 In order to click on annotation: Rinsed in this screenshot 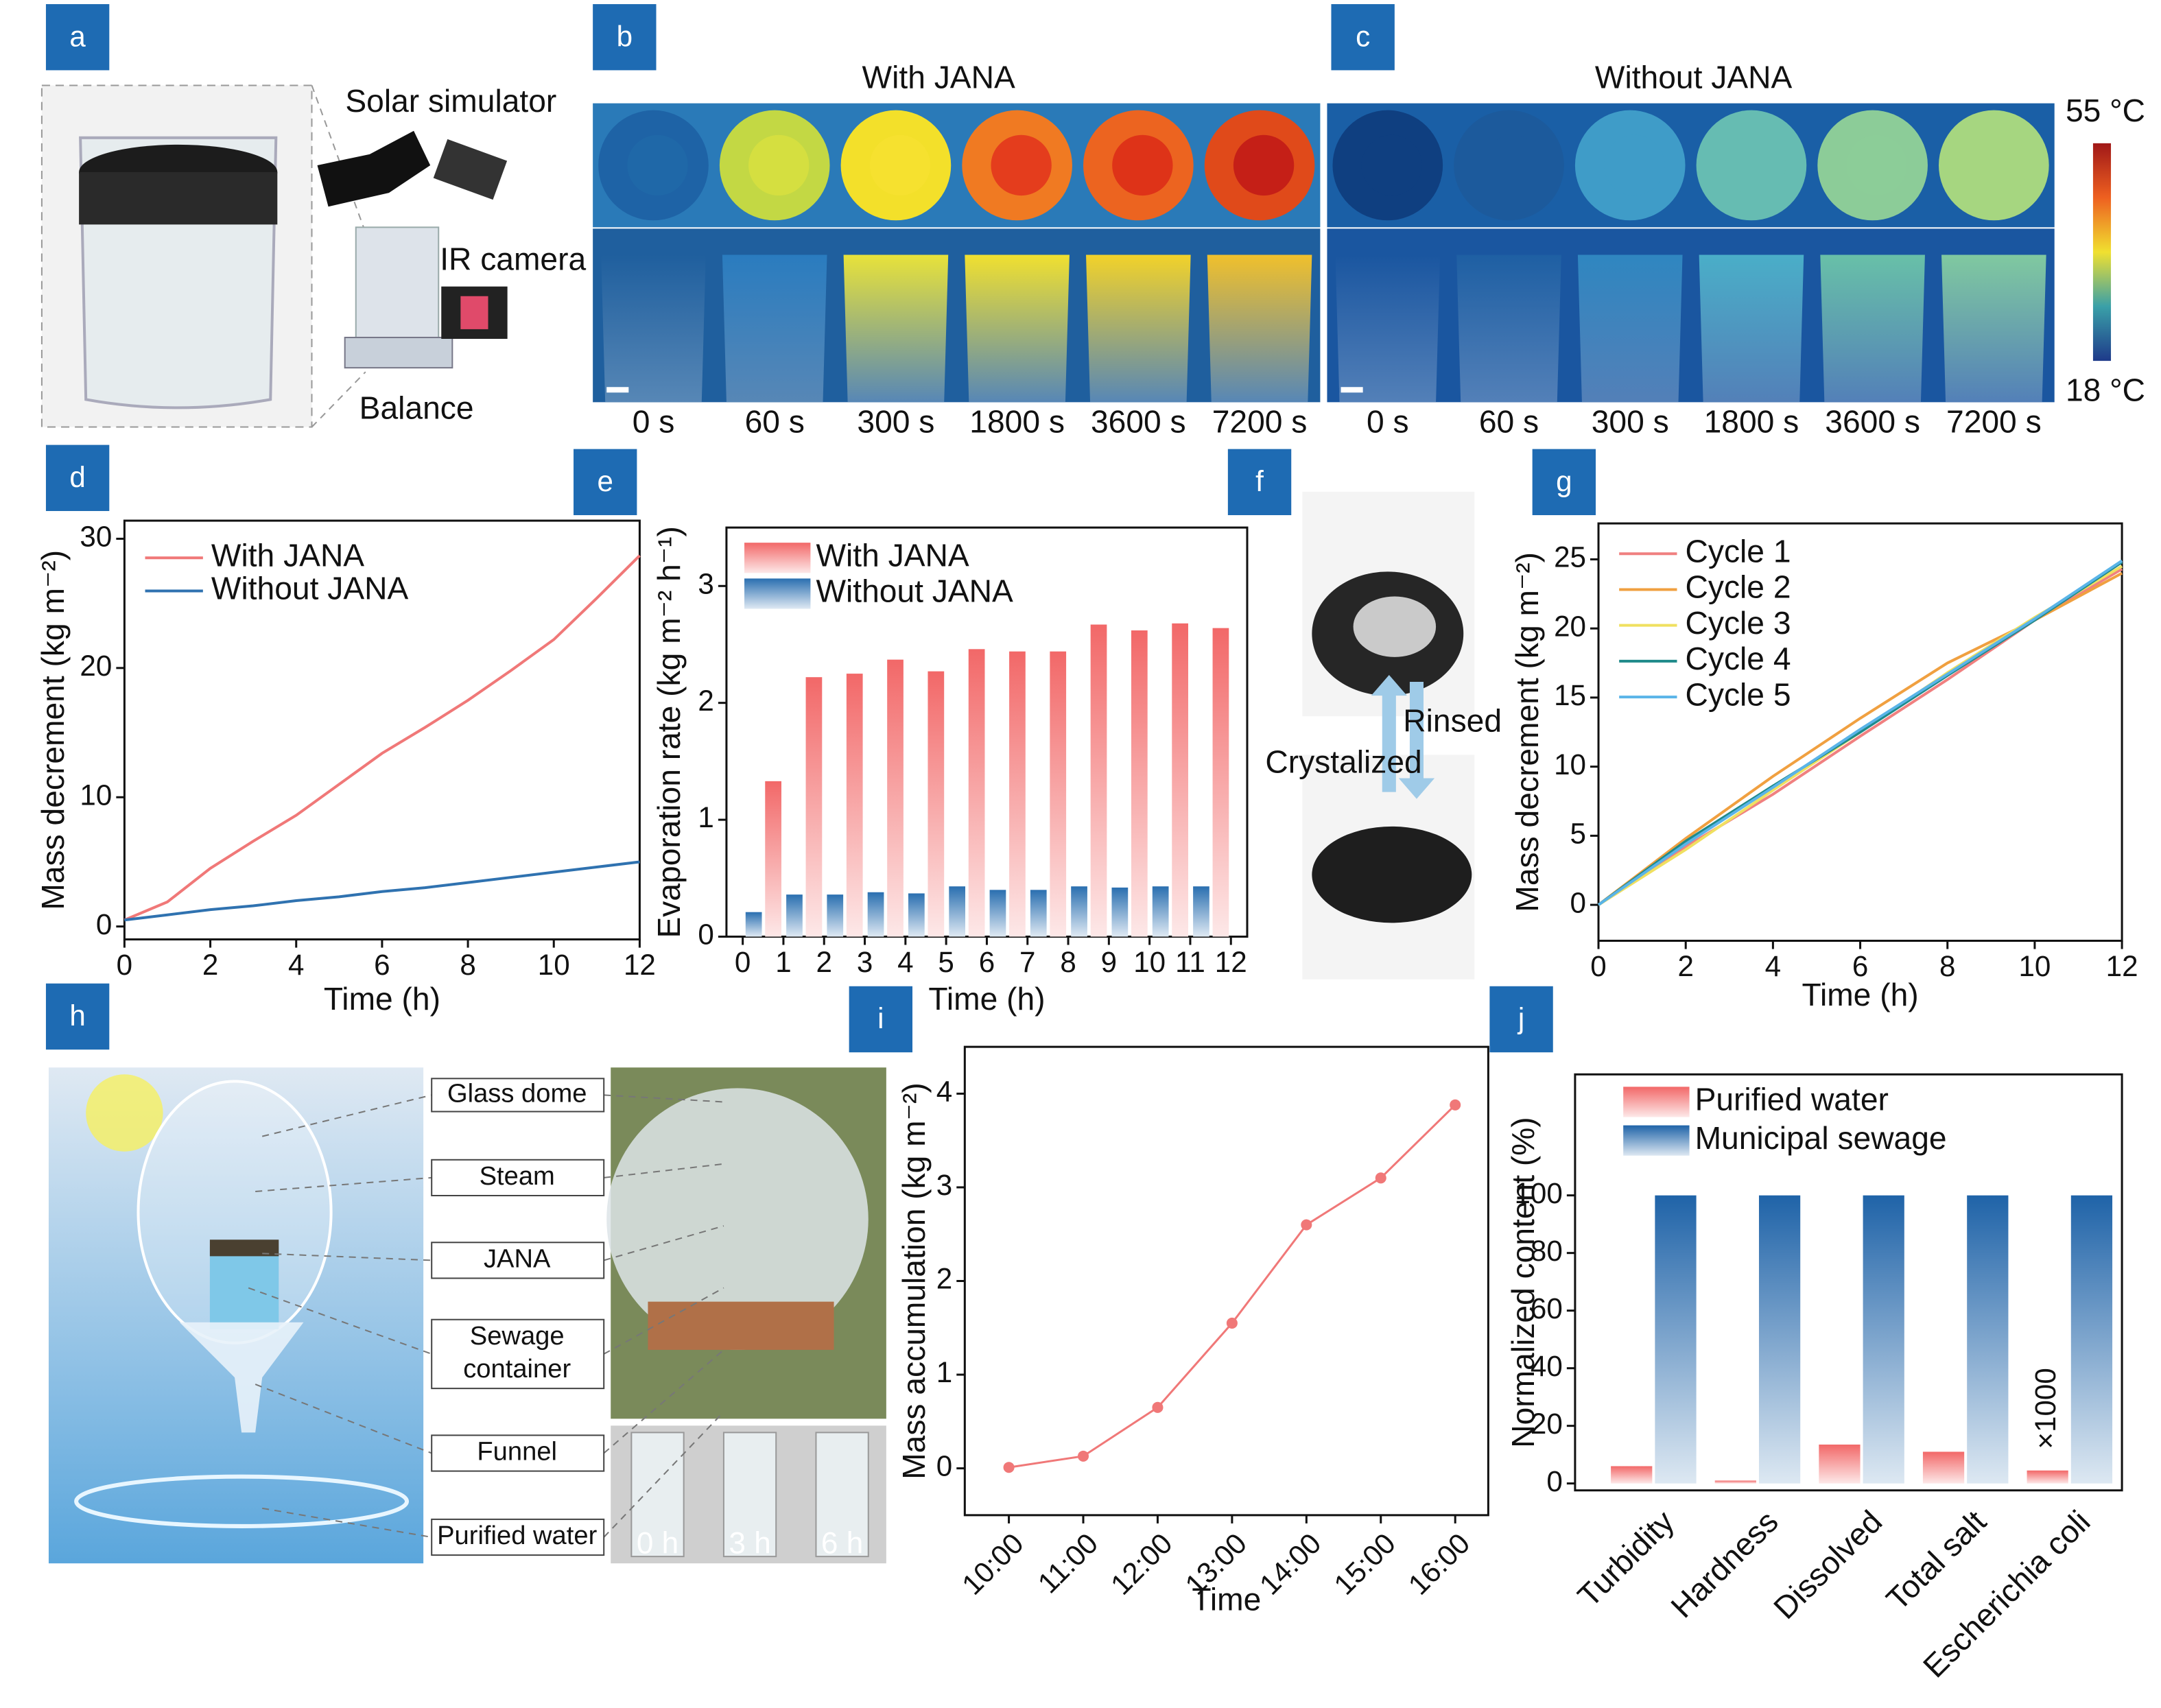, I will do `click(1452, 720)`.